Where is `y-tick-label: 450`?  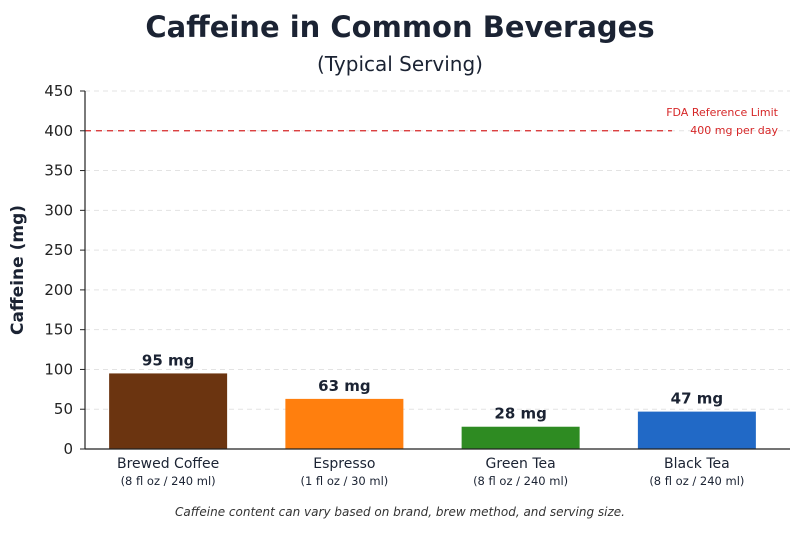 y-tick-label: 450 is located at coordinates (58, 91).